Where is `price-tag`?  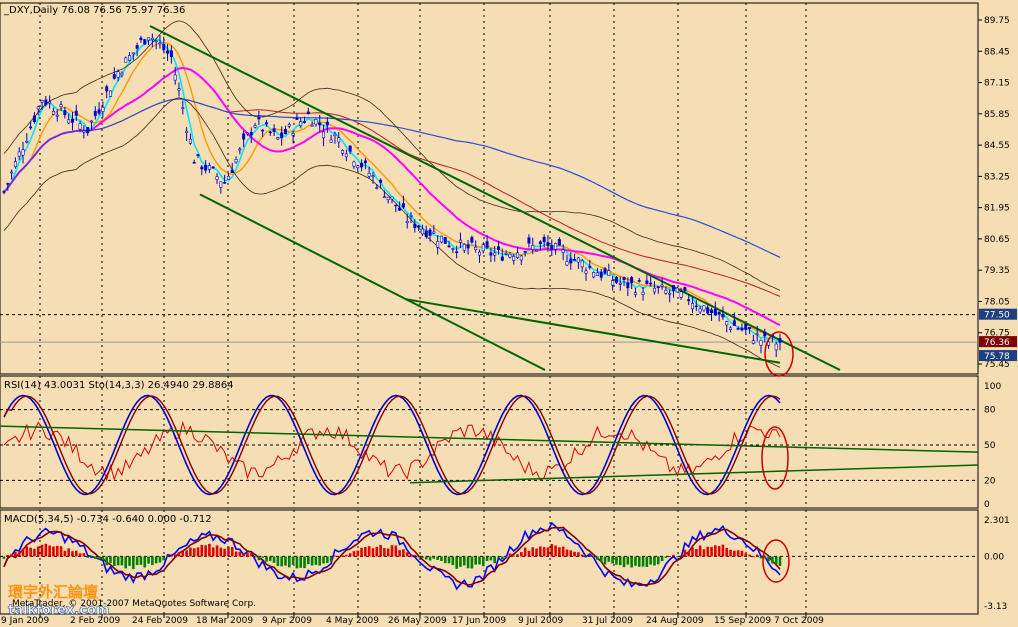
price-tag is located at coordinates (998, 314).